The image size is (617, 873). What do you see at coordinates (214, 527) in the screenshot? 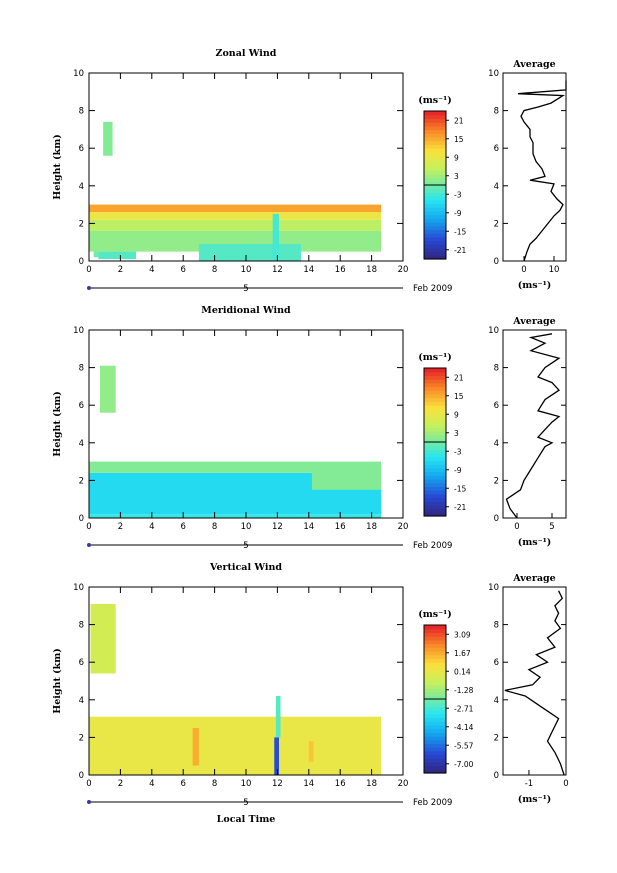
I see `meridional-xtick-label: 8` at bounding box center [214, 527].